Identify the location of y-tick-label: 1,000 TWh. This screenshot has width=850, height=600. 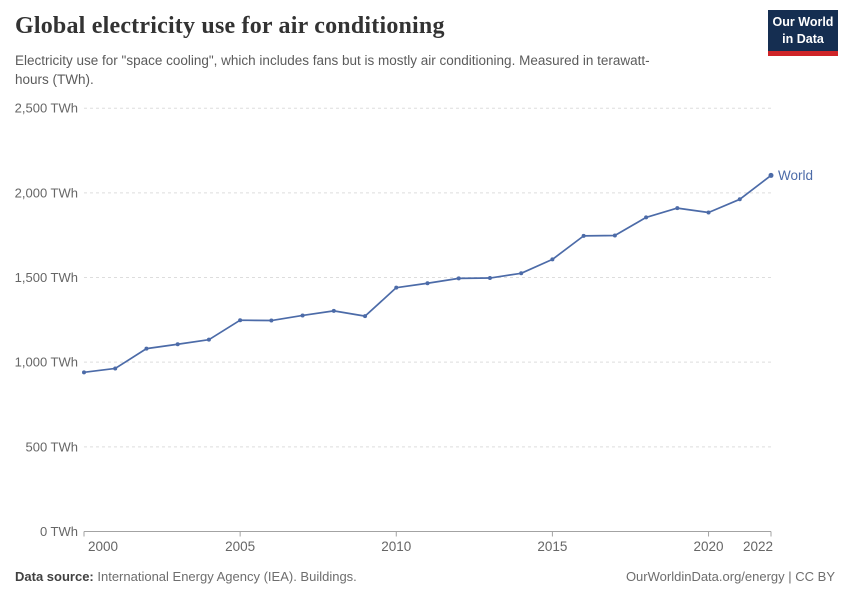
(46, 362).